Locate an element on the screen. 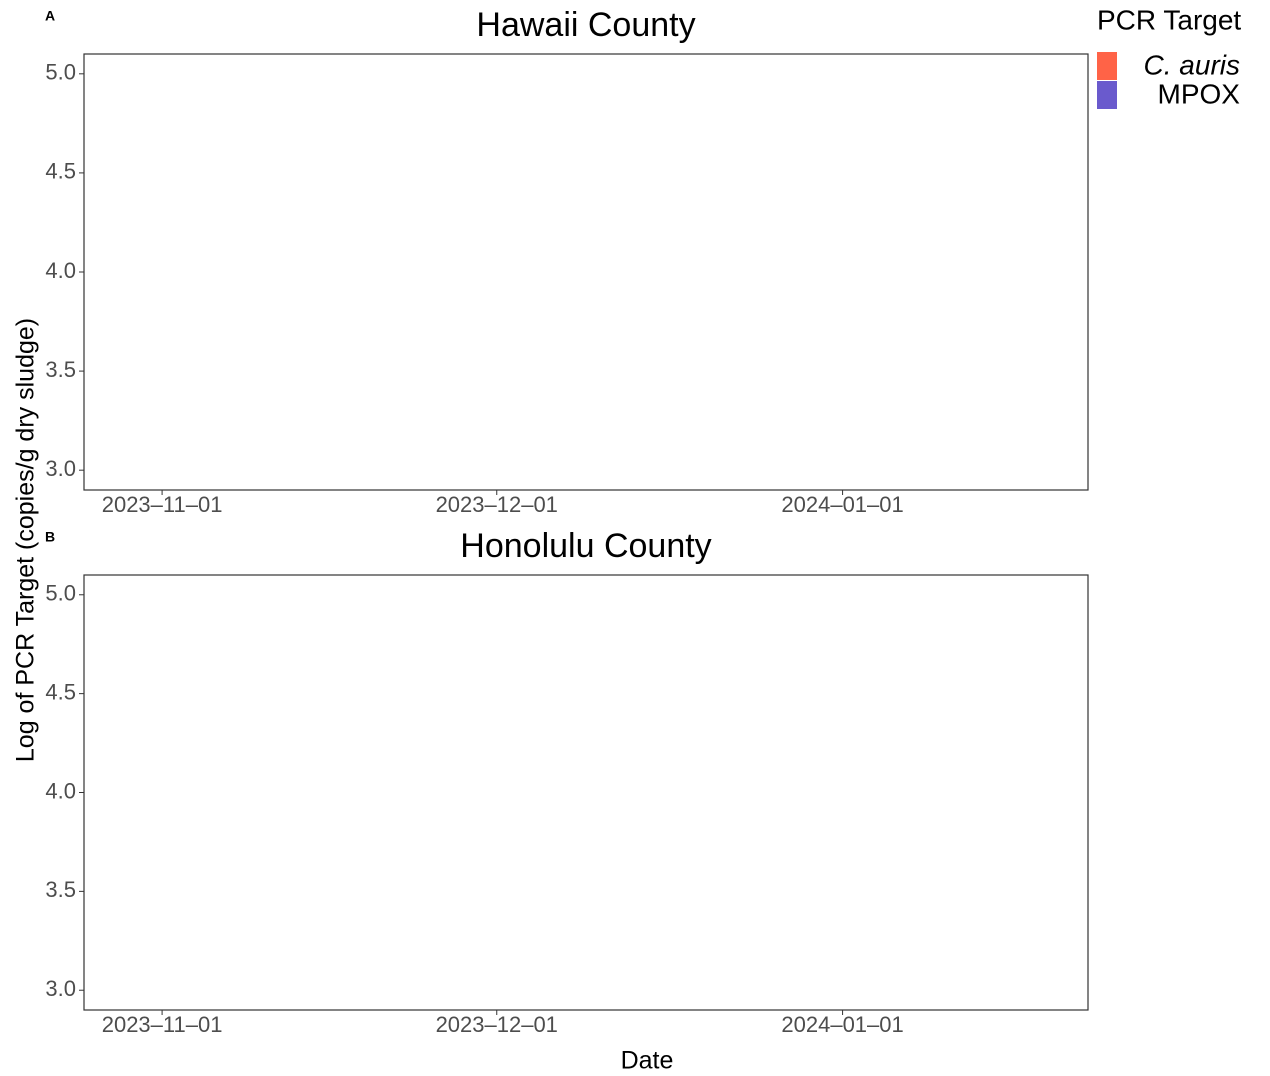  legend-title: PCR Target is located at coordinates (1169, 19).